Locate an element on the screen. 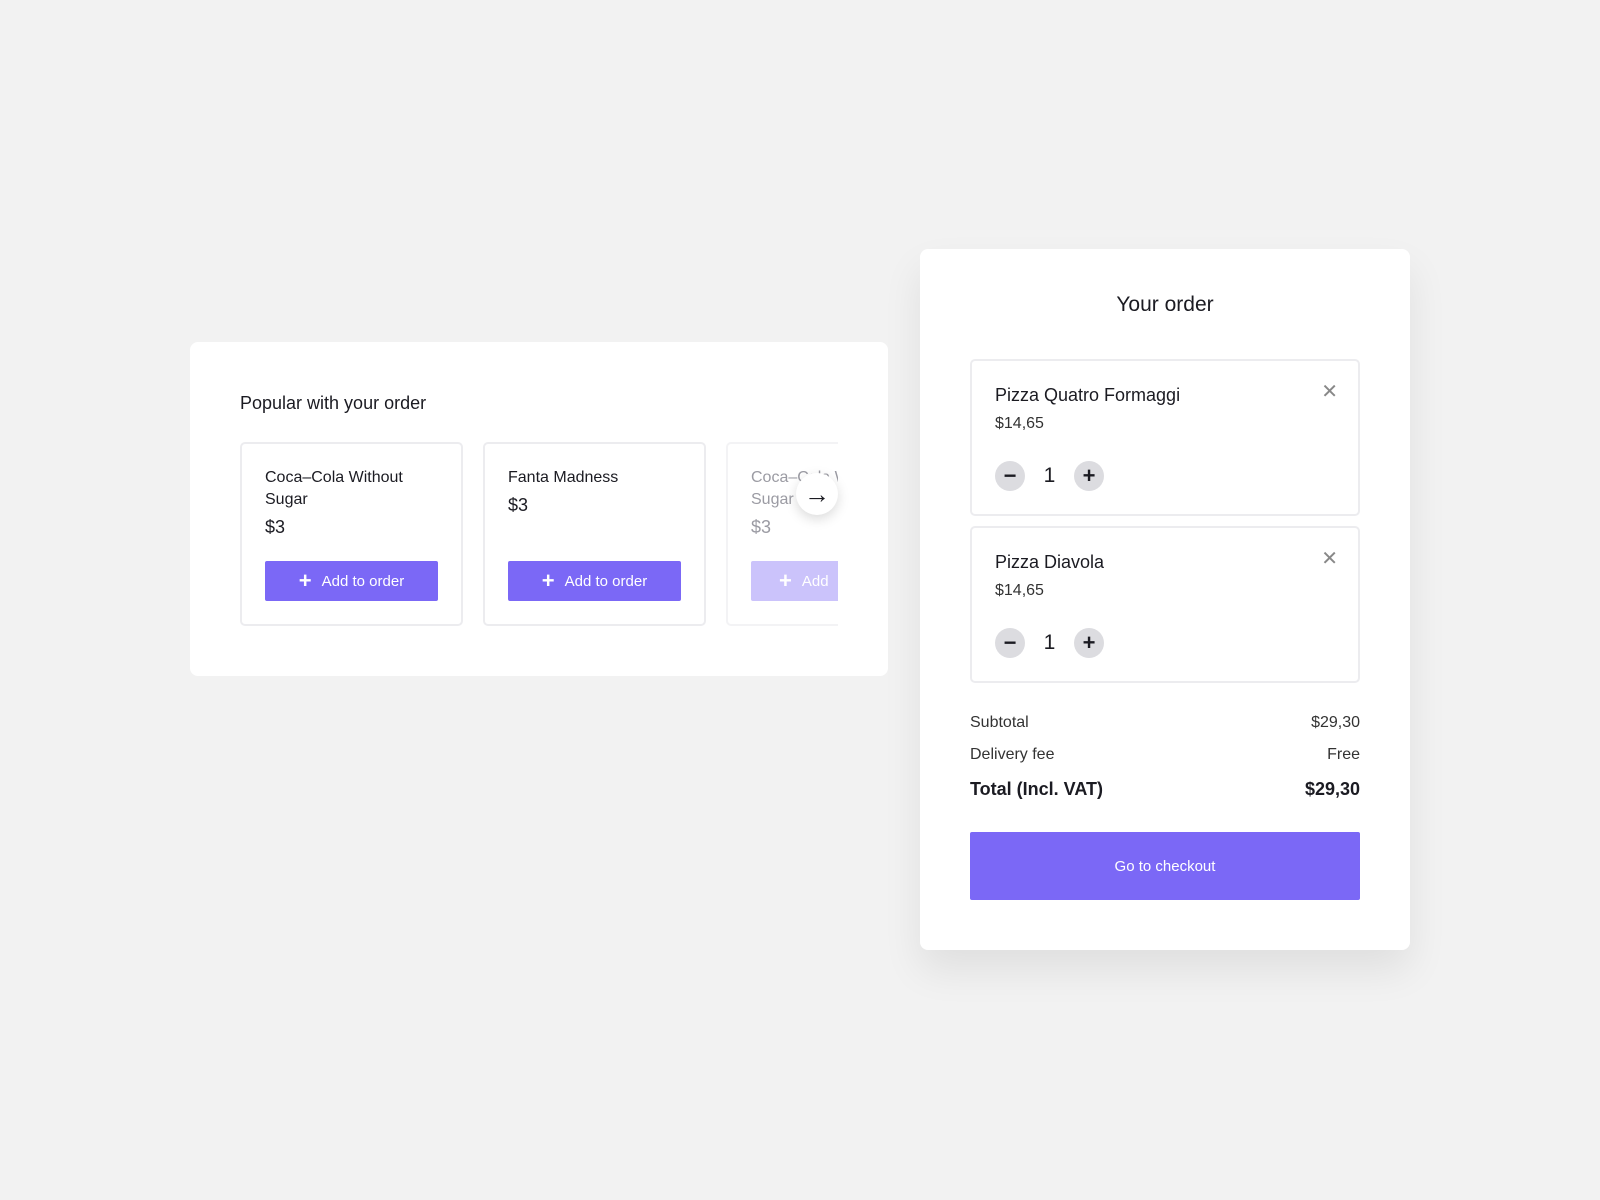  order-item: Pizza Quatro Formaggi $14,65 ✕ − 1 + is located at coordinates (1165, 437).